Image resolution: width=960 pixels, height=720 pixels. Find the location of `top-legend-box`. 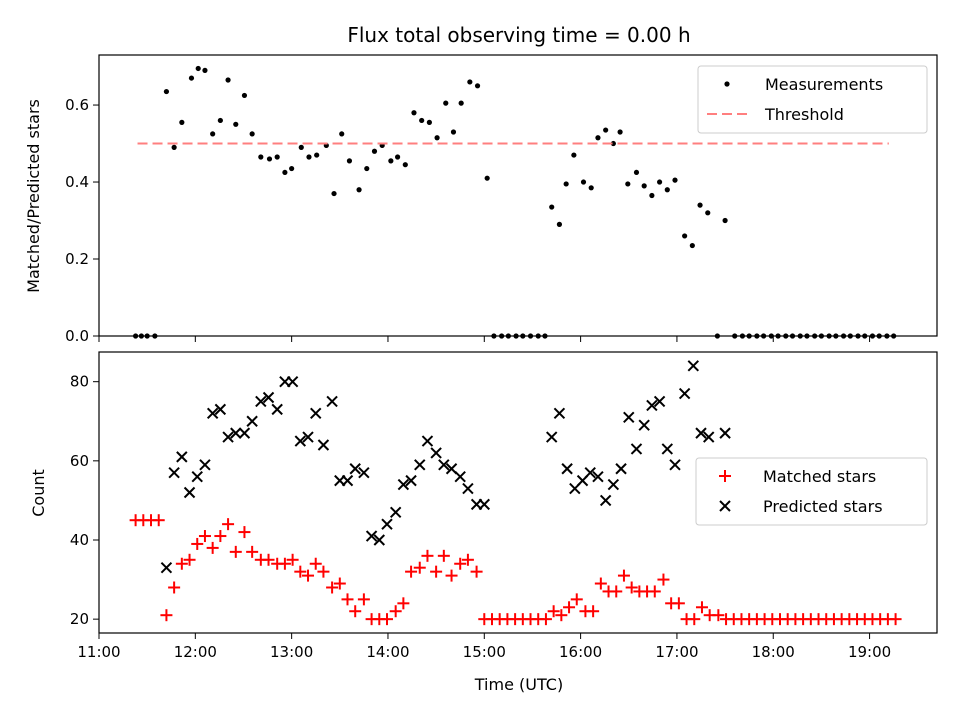

top-legend-box is located at coordinates (812, 99).